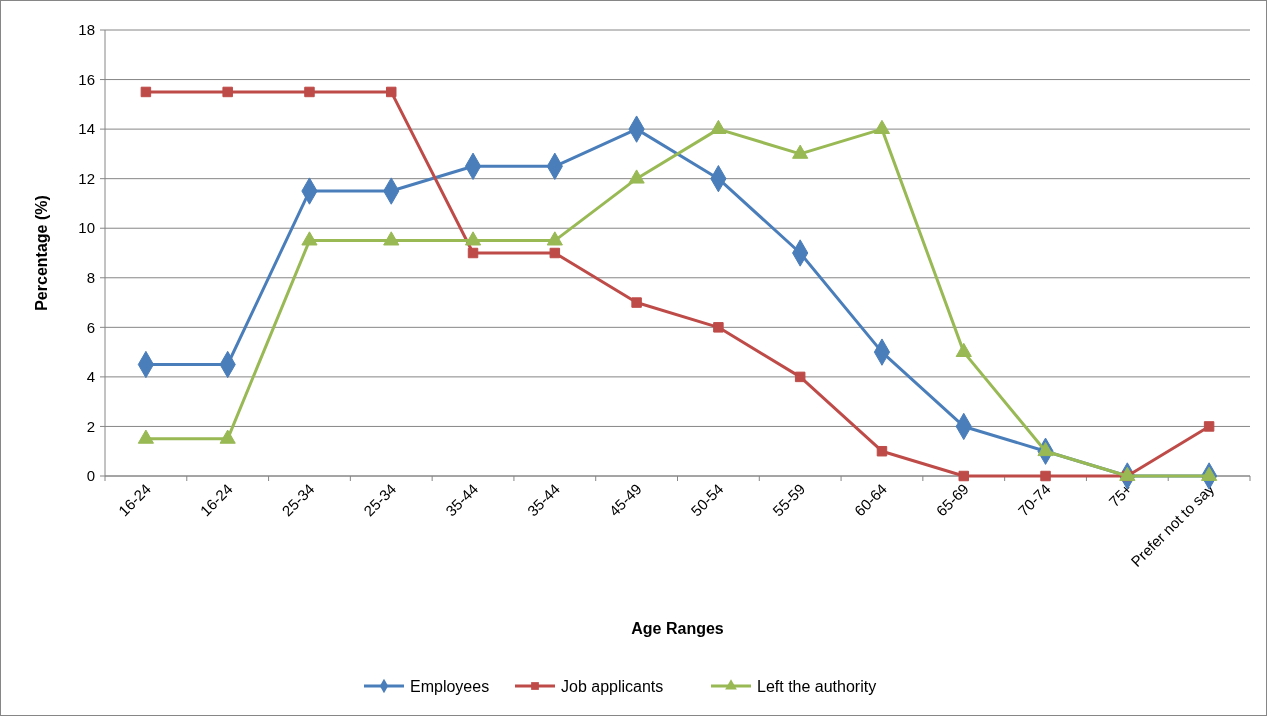  What do you see at coordinates (86, 79) in the screenshot?
I see `y-tick-label: 16` at bounding box center [86, 79].